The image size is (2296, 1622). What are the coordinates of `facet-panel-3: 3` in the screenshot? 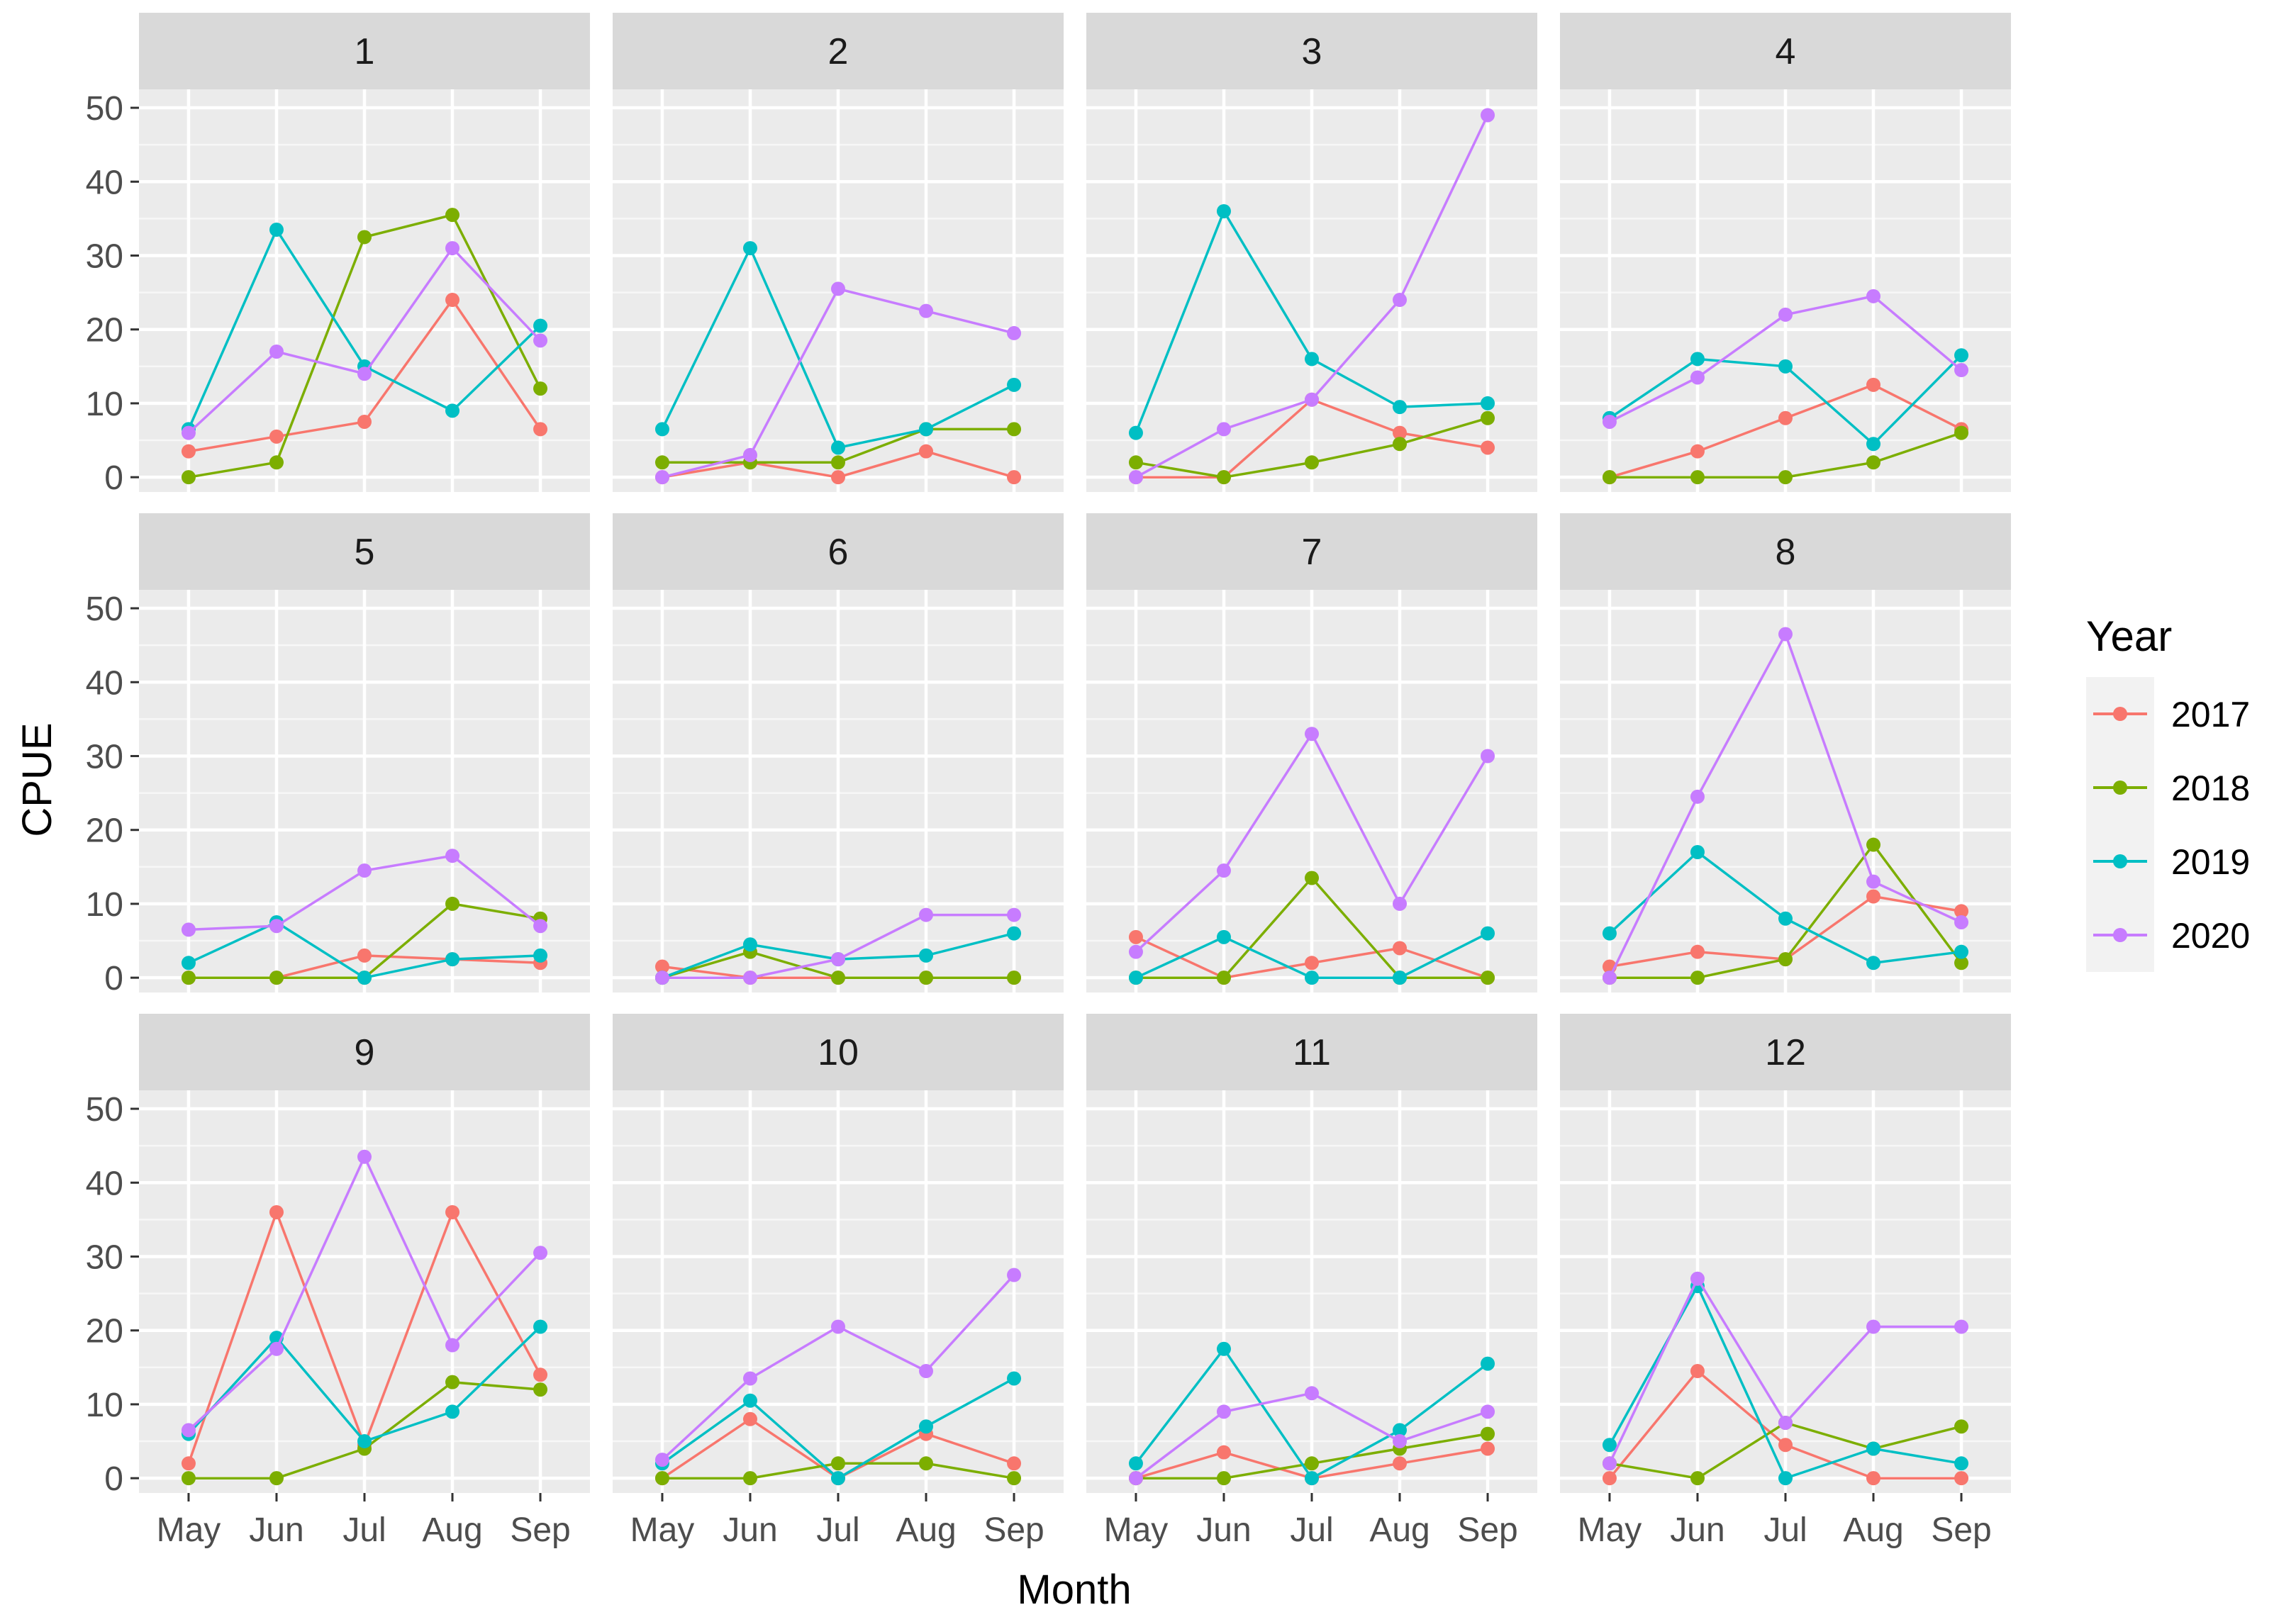 It's located at (1311, 253).